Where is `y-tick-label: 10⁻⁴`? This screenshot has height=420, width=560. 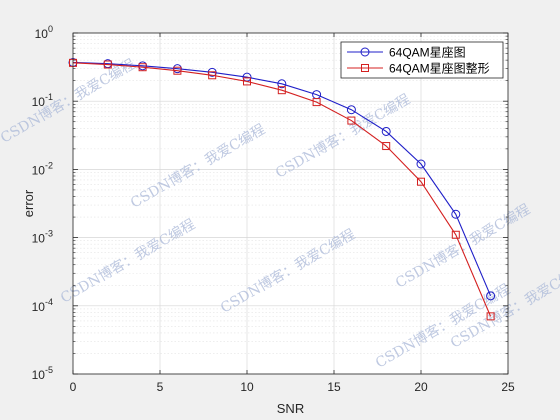
y-tick-label: 10⁻⁴ is located at coordinates (42, 305).